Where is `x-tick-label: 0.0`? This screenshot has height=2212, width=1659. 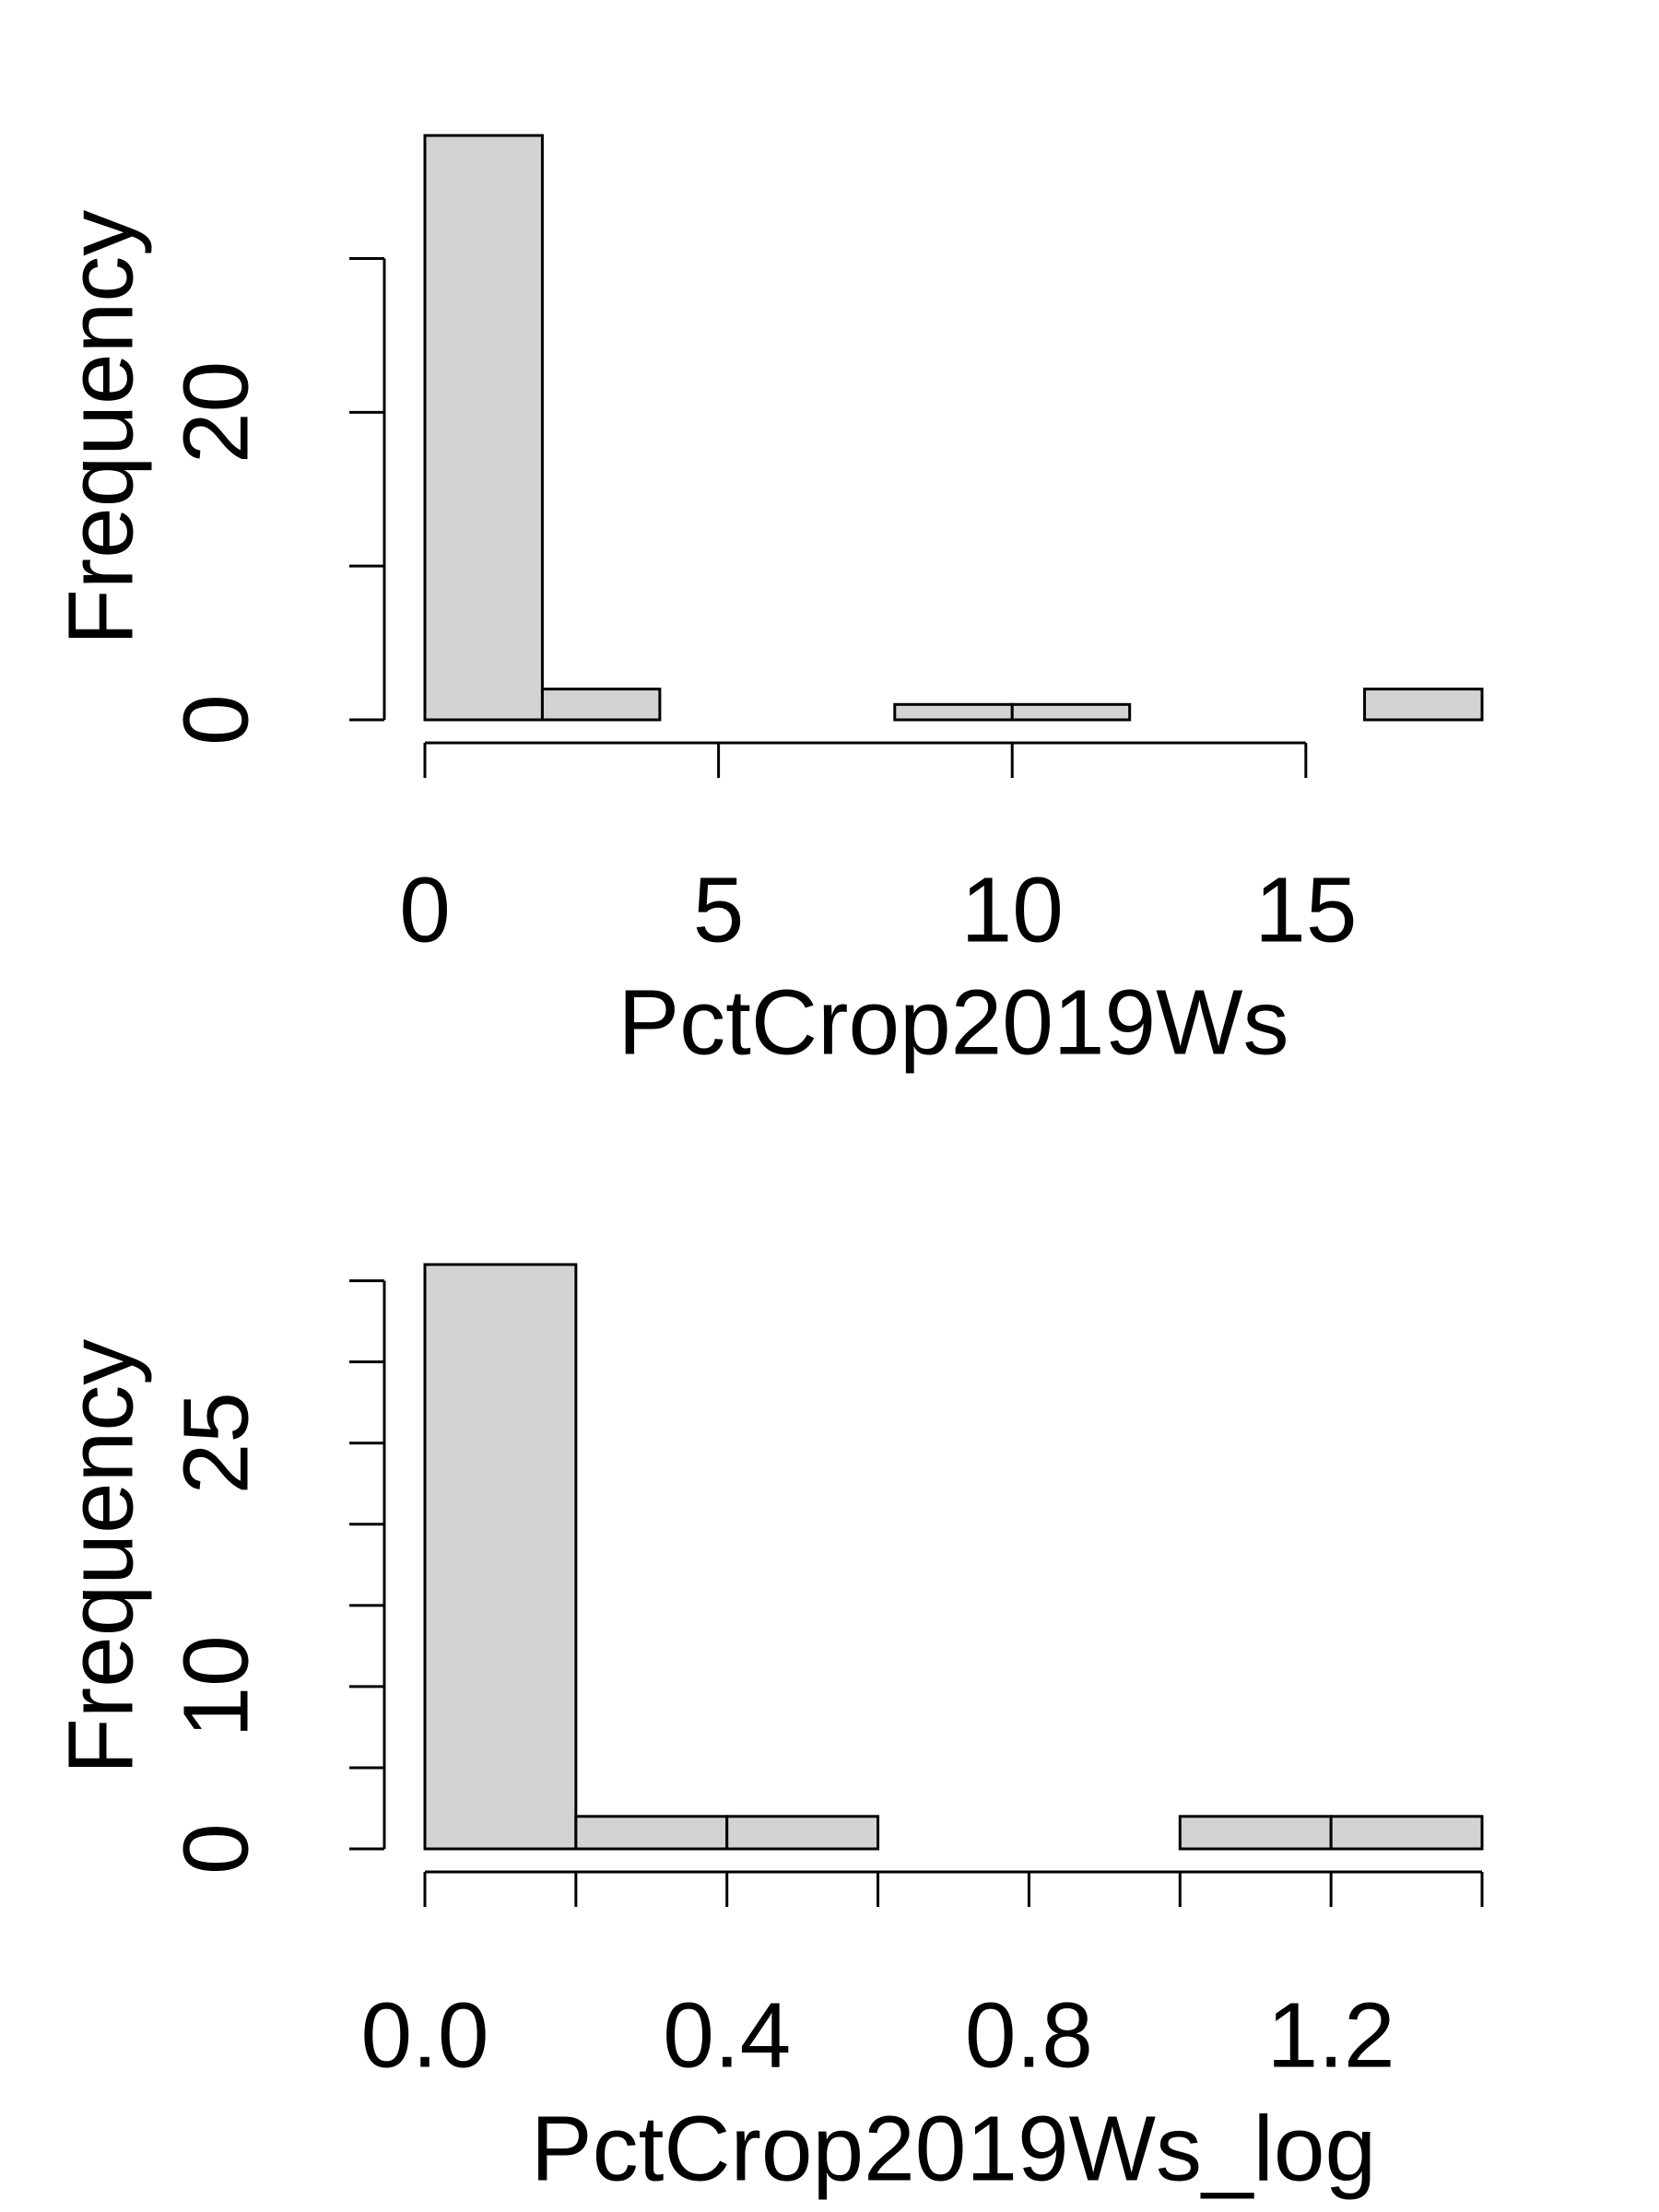 x-tick-label: 0.0 is located at coordinates (424, 2035).